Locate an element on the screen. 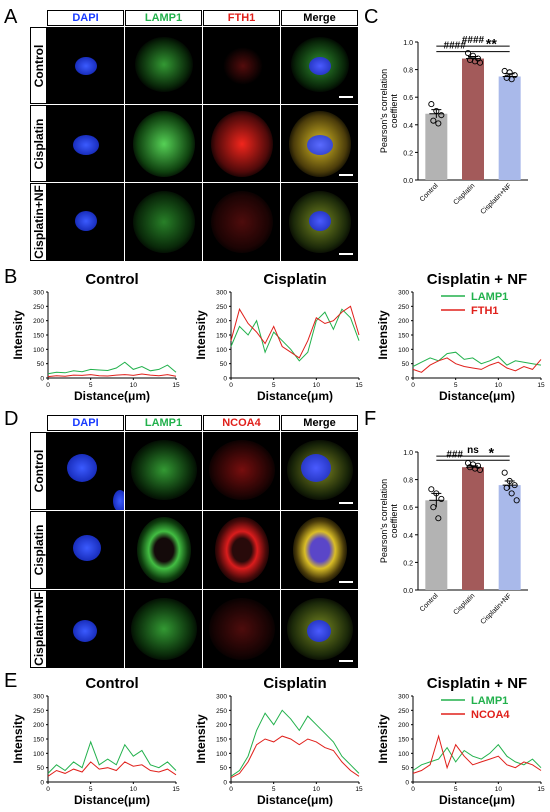 This screenshot has height=812, width=550. panel-letter-e: E is located at coordinates (11, 681).